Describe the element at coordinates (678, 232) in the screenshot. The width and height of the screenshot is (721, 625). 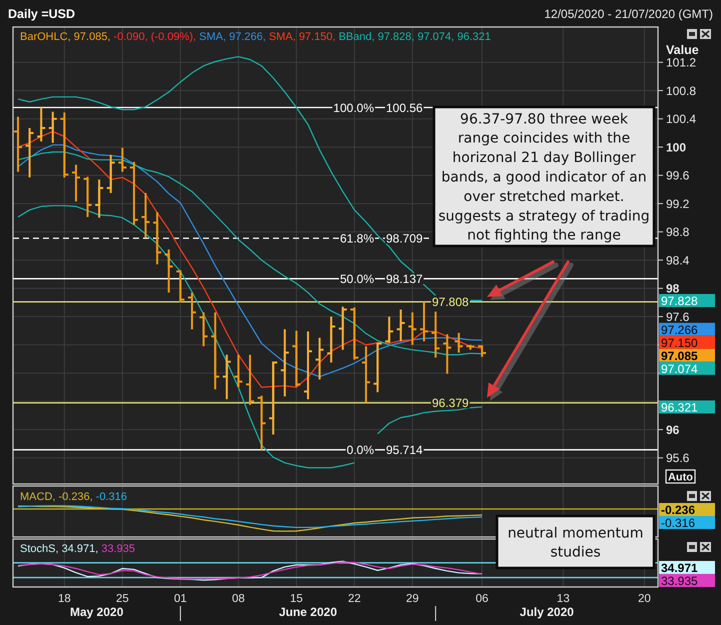
I see `y-tick-label: 98.8` at that location.